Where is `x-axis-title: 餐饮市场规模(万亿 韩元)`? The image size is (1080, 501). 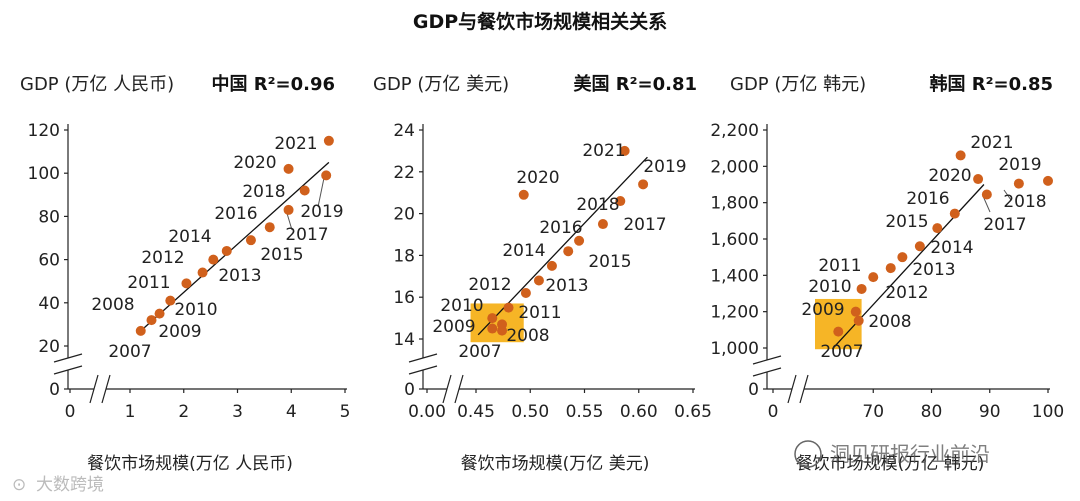 x-axis-title: 餐饮市场规模(万亿 韩元) is located at coordinates (890, 464).